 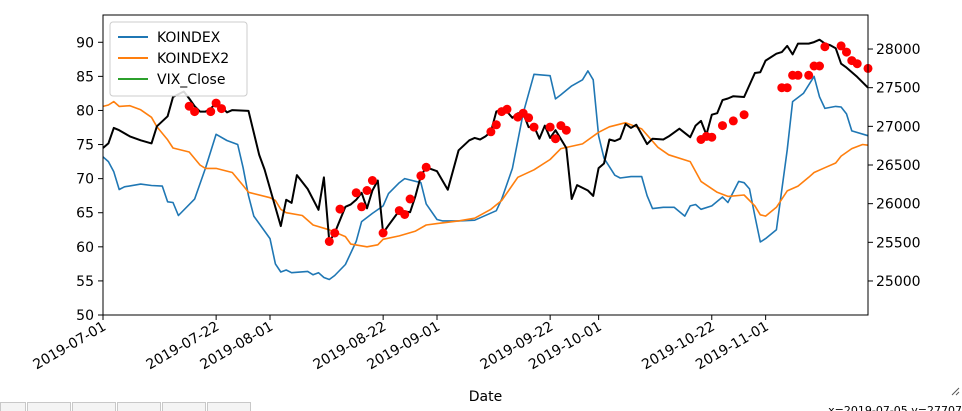 What do you see at coordinates (189, 38) in the screenshot?
I see `legend-label-koindex: KOINDEX` at bounding box center [189, 38].